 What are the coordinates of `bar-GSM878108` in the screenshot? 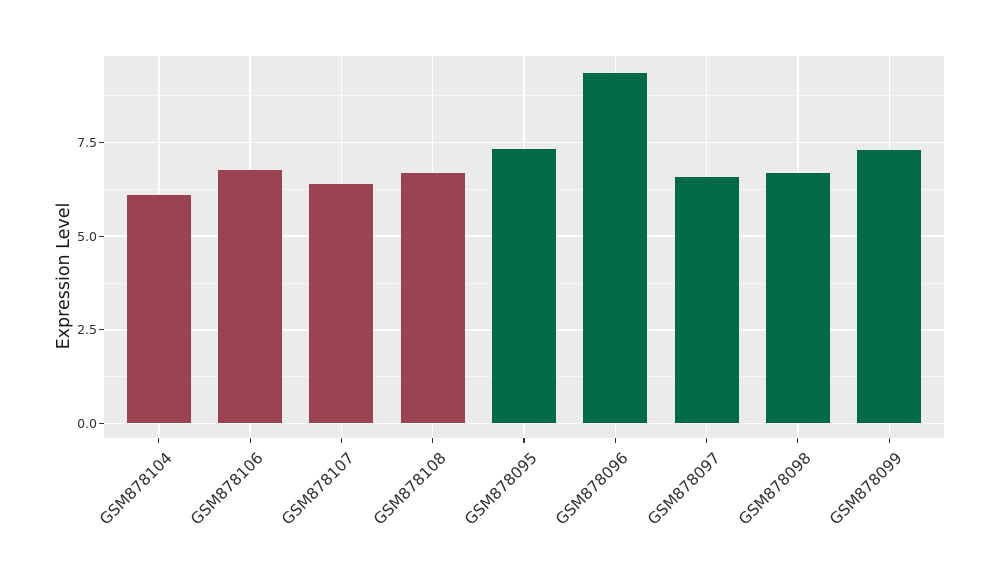 It's located at (432, 298).